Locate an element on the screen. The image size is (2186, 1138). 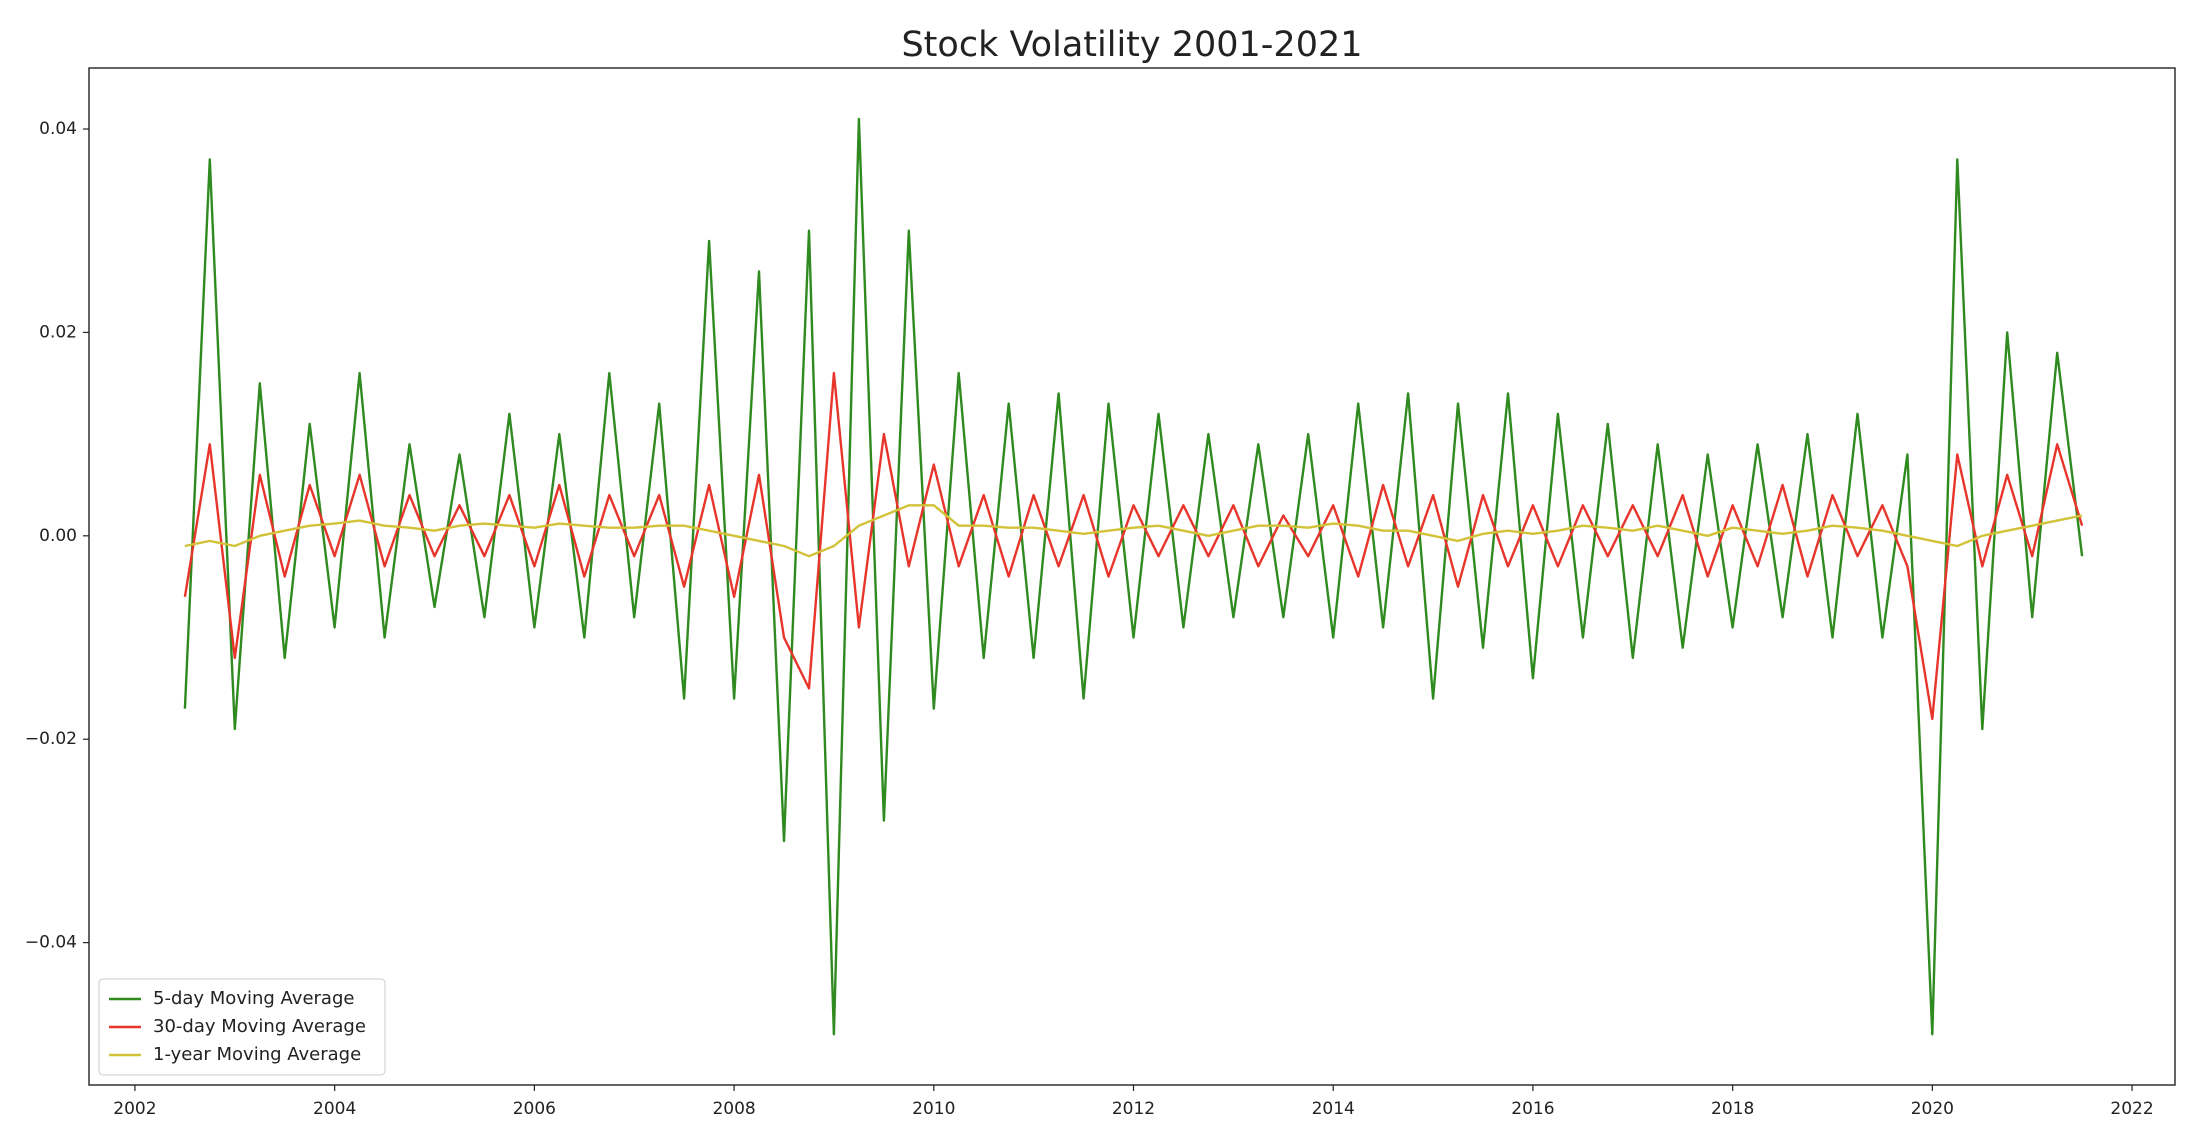
y-tick-label: 0.00 is located at coordinates (58, 536).